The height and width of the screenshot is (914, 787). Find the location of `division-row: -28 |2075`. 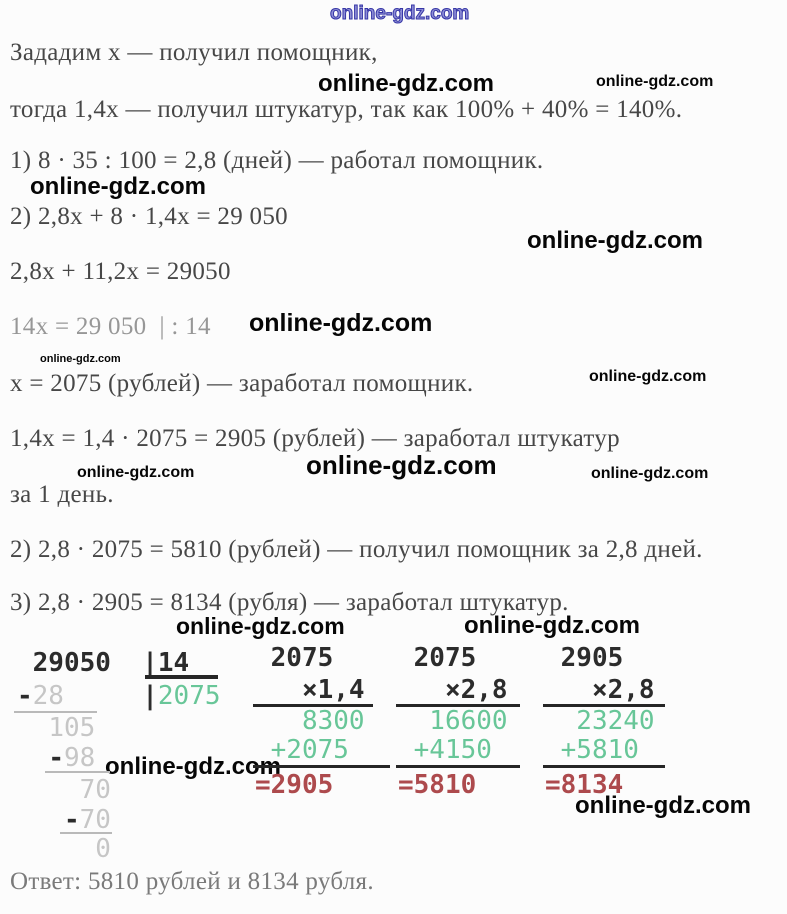

division-row: -28 |2075 is located at coordinates (119, 696).